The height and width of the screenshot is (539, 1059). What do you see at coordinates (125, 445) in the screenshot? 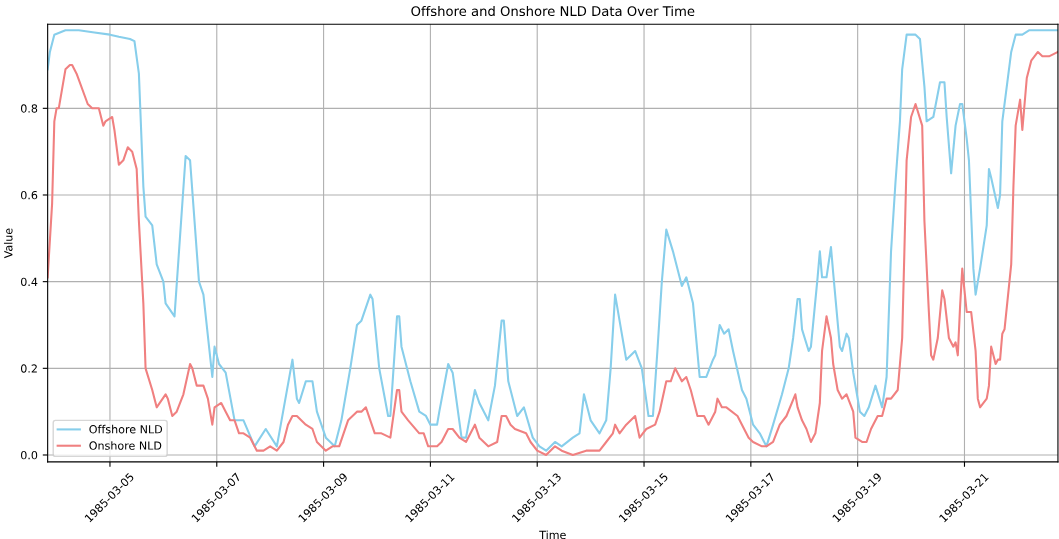
I see `legend-label: Onshore NLD` at bounding box center [125, 445].